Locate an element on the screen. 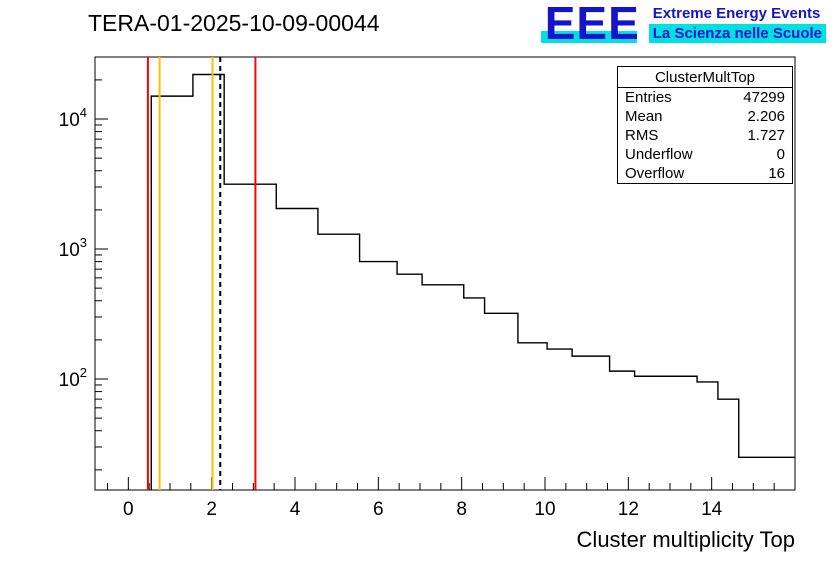 This screenshot has height=572, width=836. eee-logo-text: EEE is located at coordinates (592, 24).